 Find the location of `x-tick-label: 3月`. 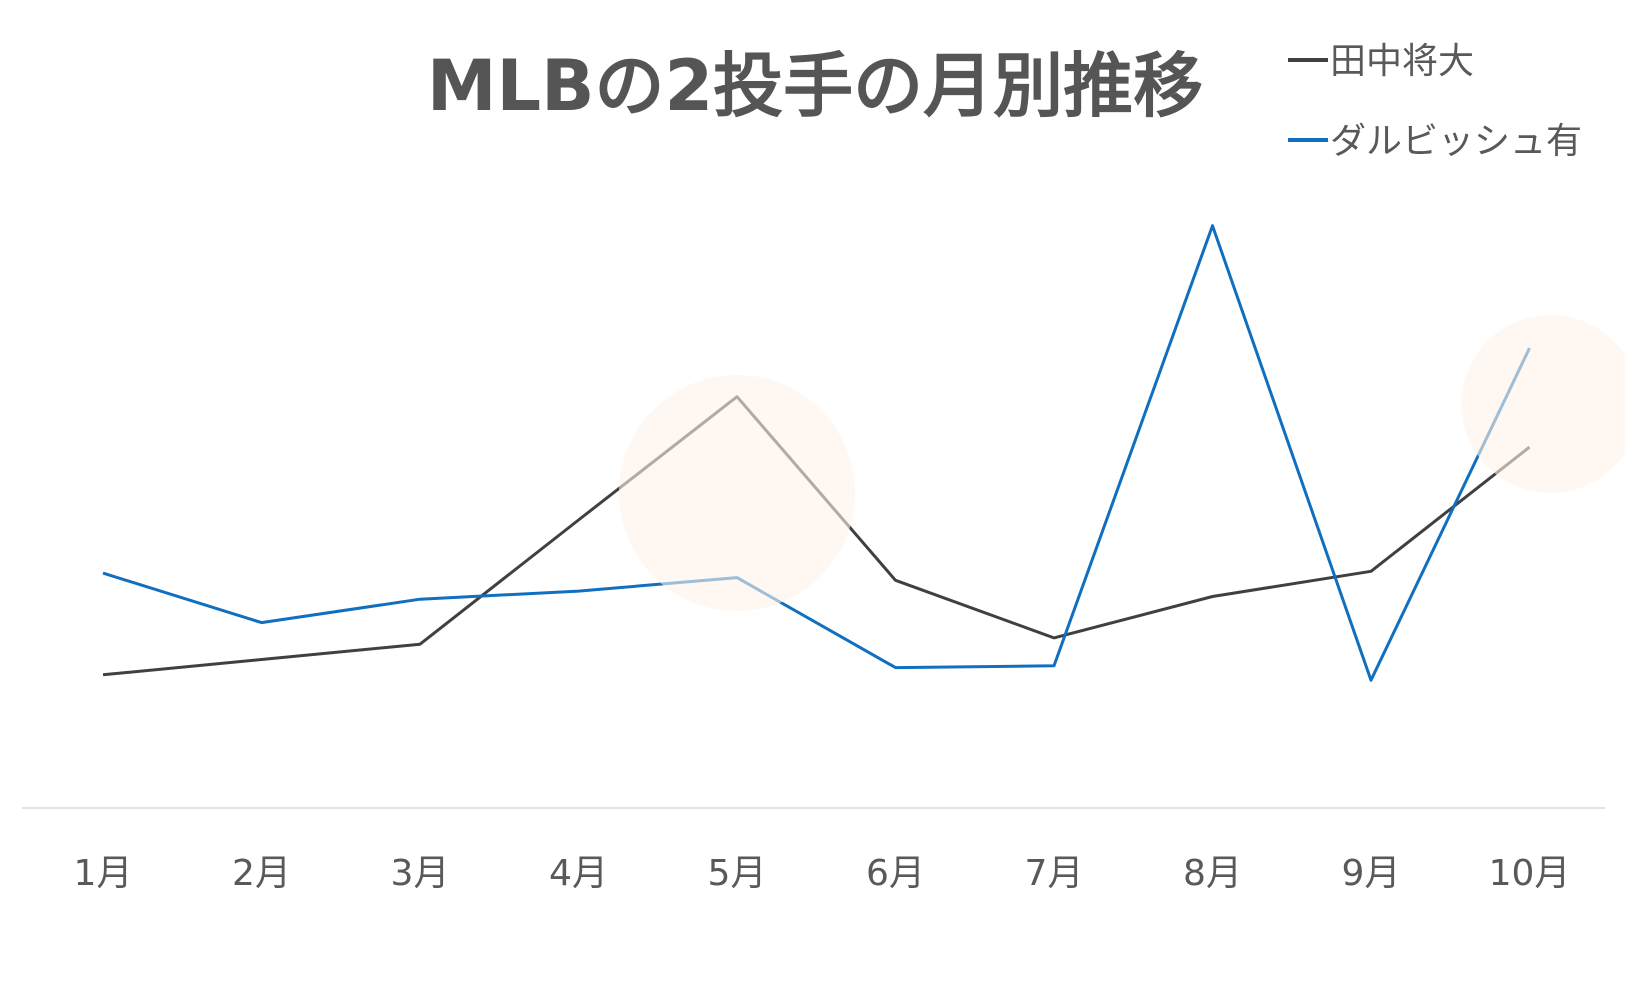

x-tick-label: 3月 is located at coordinates (420, 873).